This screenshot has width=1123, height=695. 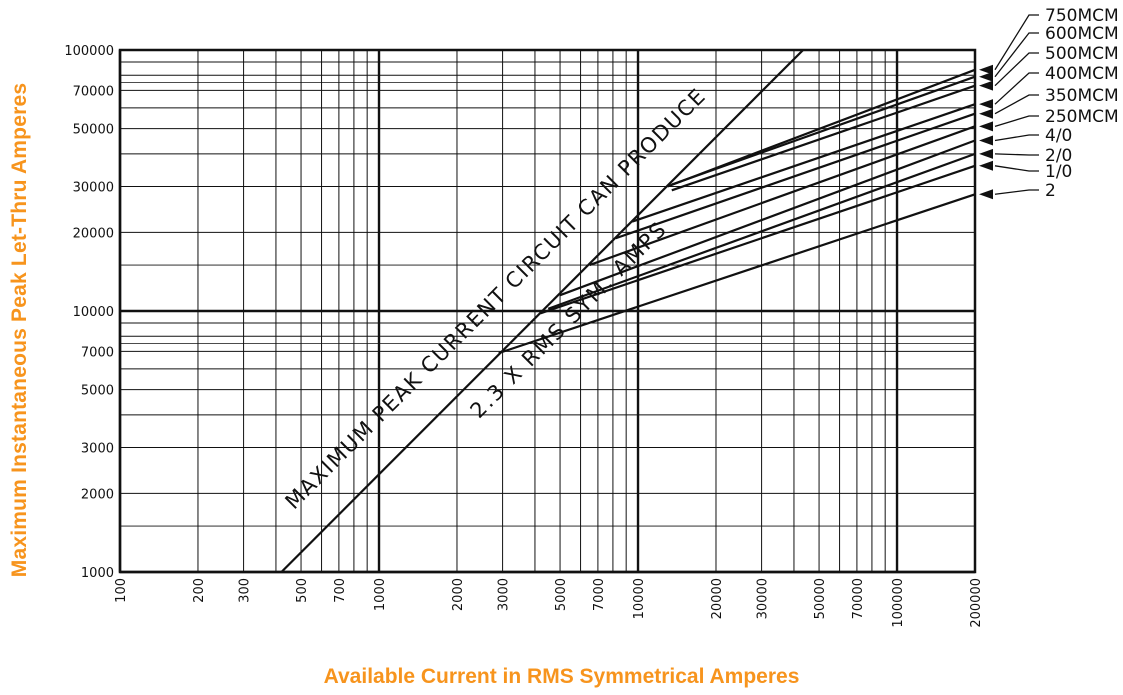 I want to click on y-tick-label: 70000, so click(x=93, y=91).